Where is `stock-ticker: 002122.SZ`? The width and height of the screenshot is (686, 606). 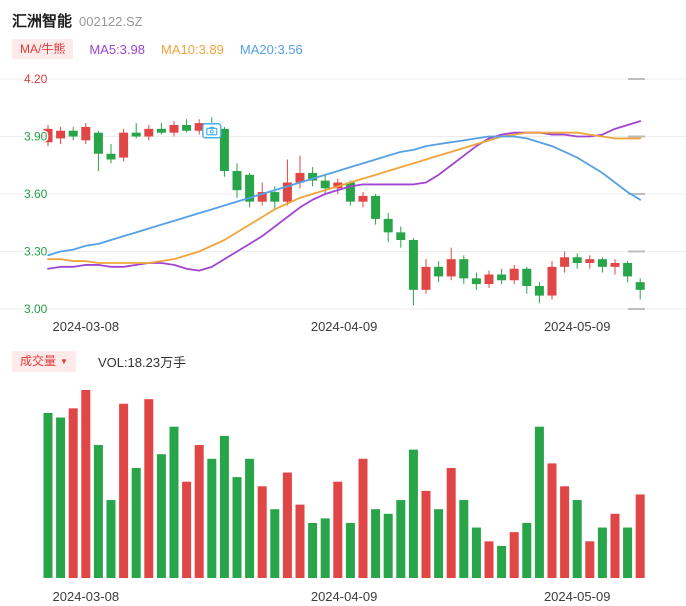 stock-ticker: 002122.SZ is located at coordinates (111, 21).